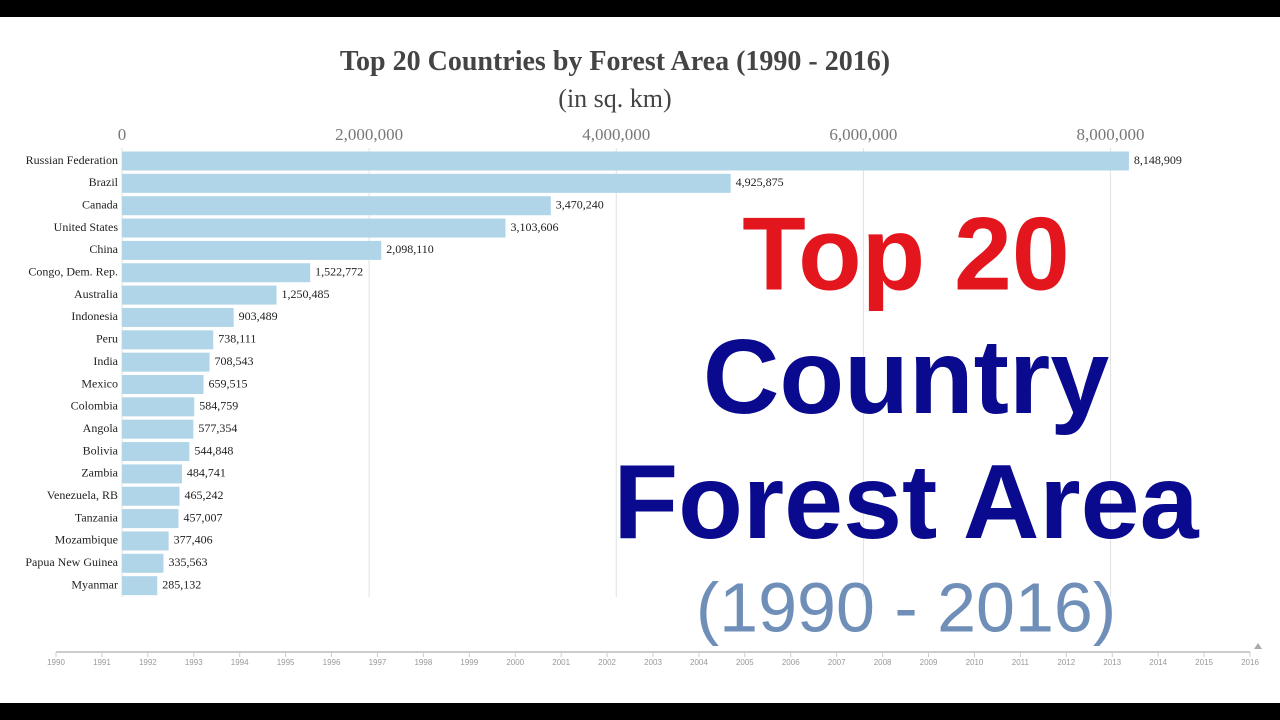  I want to click on y-tick-label: Peru, so click(107, 339).